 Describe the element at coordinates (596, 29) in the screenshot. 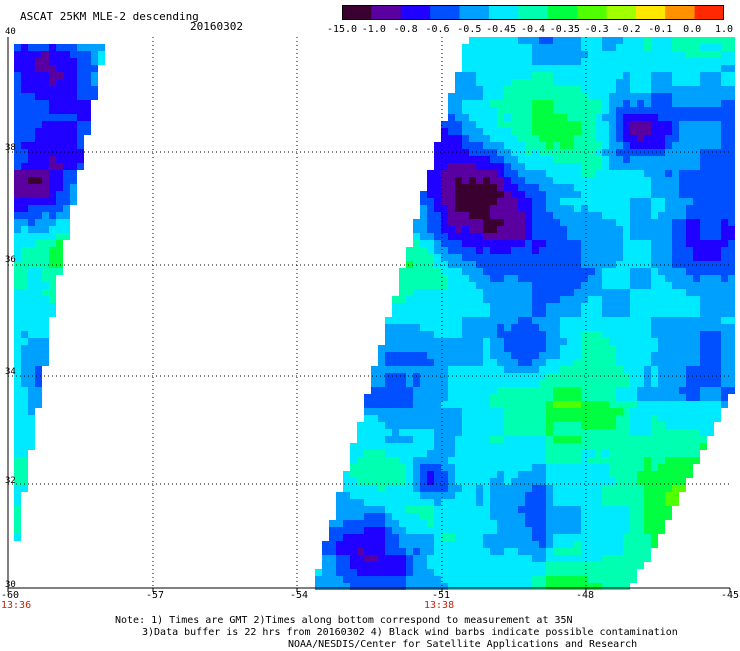

I see `colorbar-label: -0.3` at that location.